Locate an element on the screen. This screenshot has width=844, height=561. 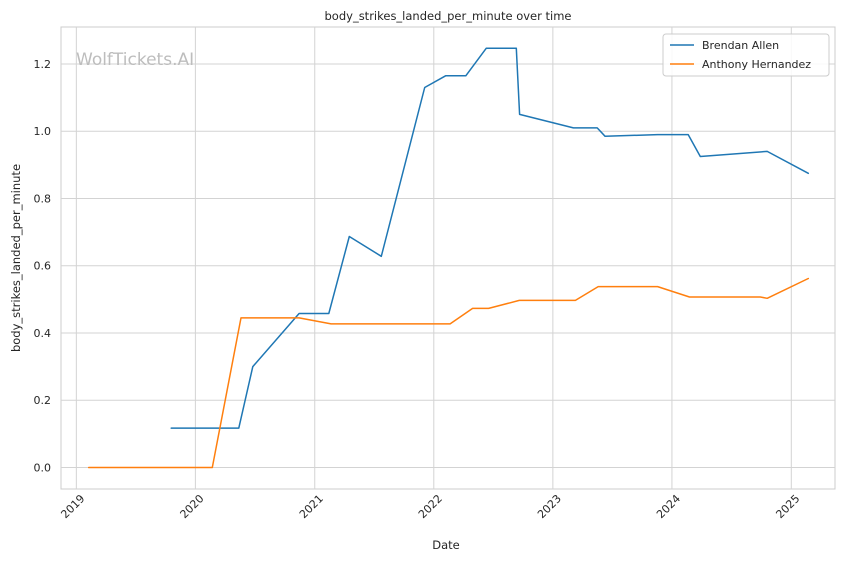
legend-label-1: Brendan Allen is located at coordinates (740, 45).